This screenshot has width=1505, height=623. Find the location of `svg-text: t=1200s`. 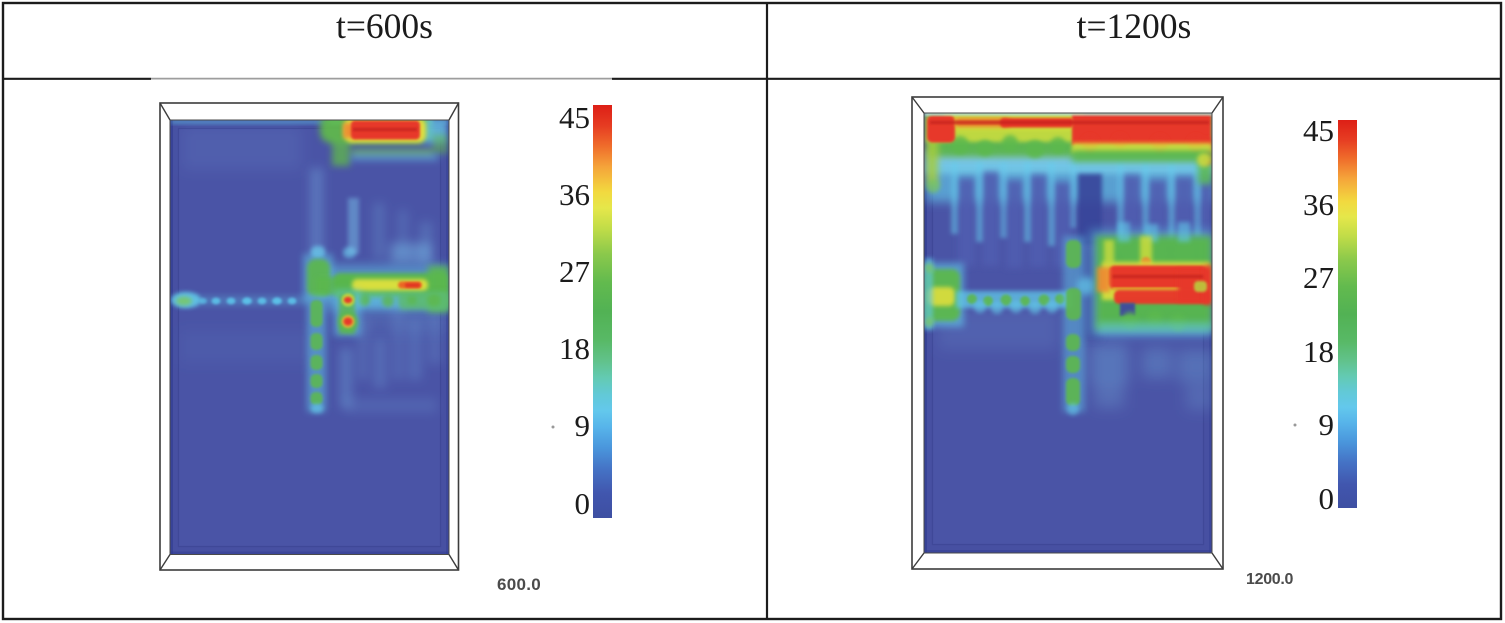

svg-text: t=1200s is located at coordinates (1134, 26).